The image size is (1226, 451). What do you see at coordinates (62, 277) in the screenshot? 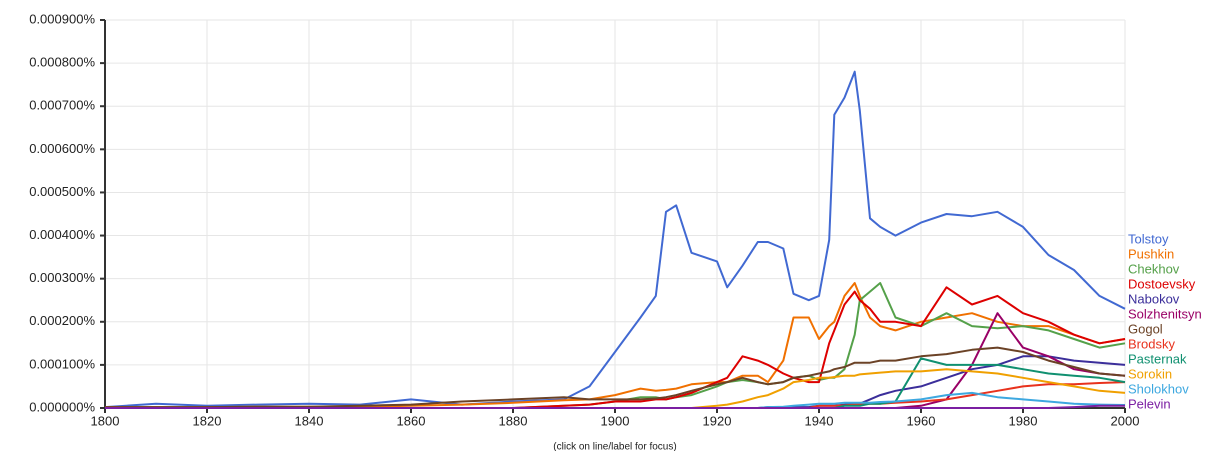
I see `y-tick-label: 0.000300%` at bounding box center [62, 277].